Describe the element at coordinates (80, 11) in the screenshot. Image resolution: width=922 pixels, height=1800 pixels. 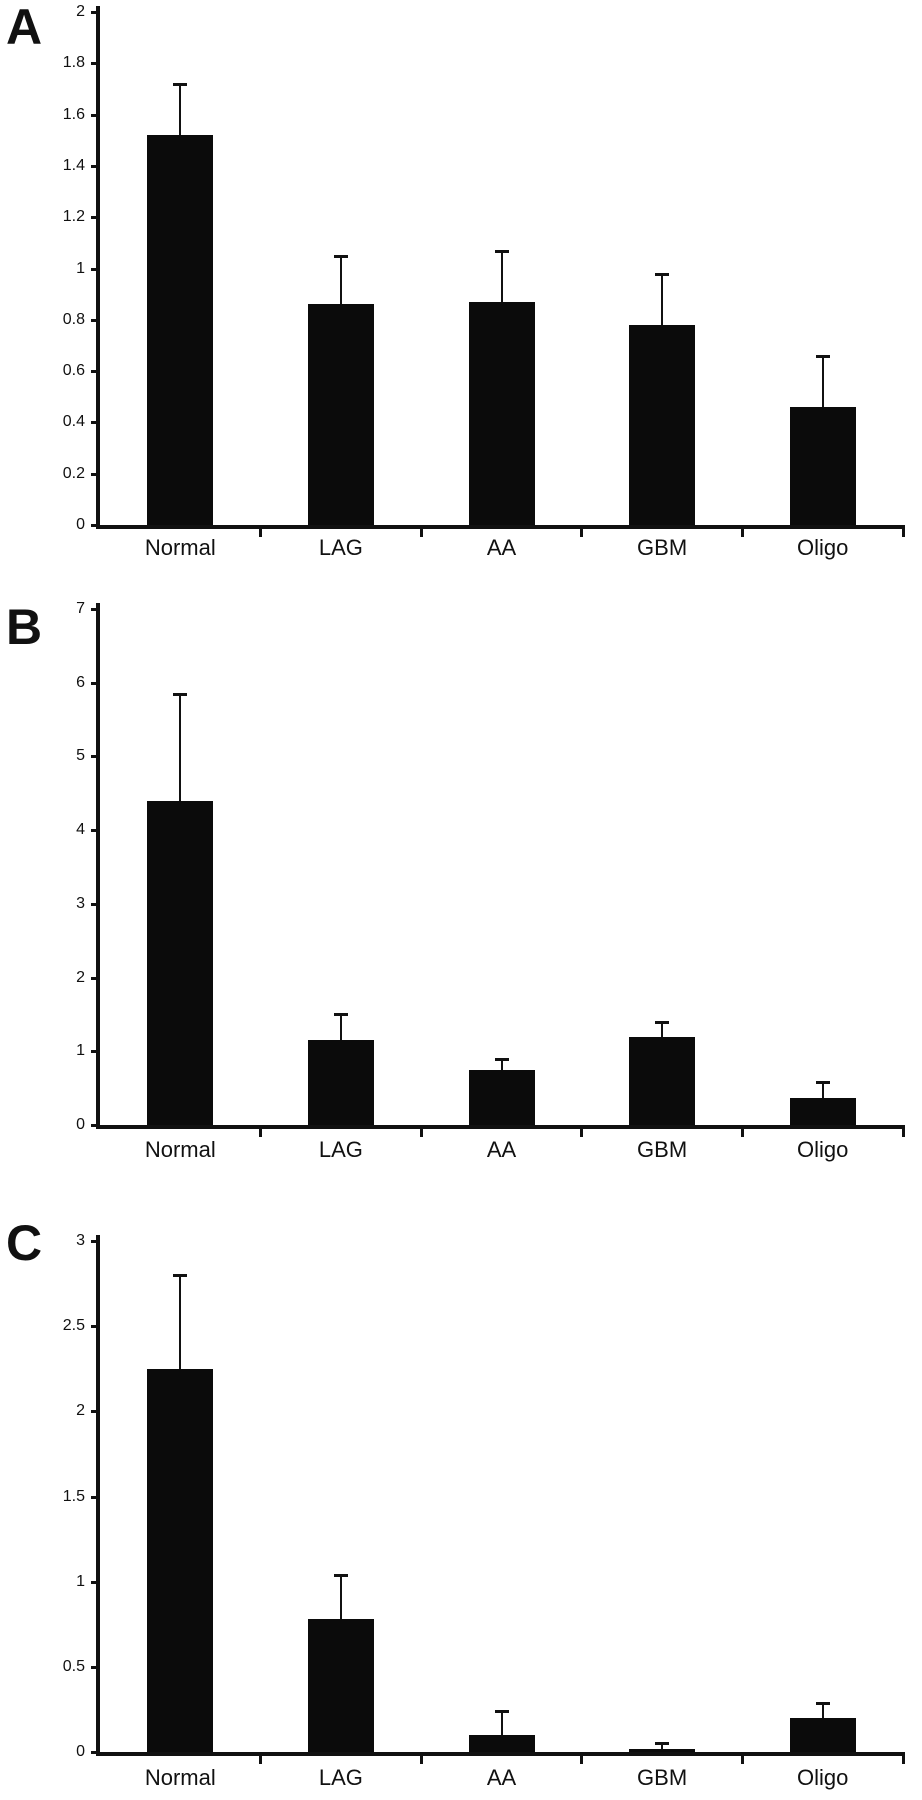
I see `panel-a-ytick-label: 2` at that location.